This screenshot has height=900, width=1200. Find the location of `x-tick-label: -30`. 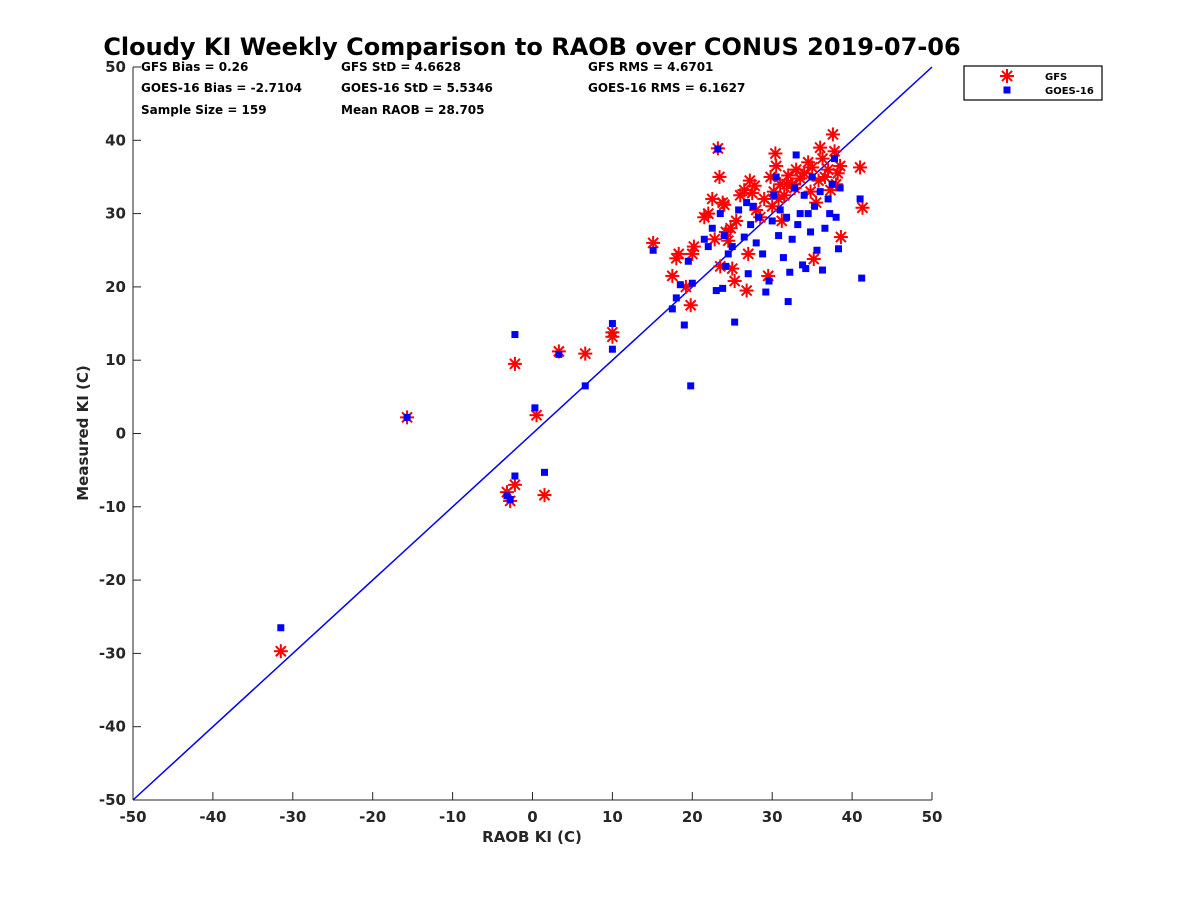

x-tick-label: -30 is located at coordinates (292, 817).